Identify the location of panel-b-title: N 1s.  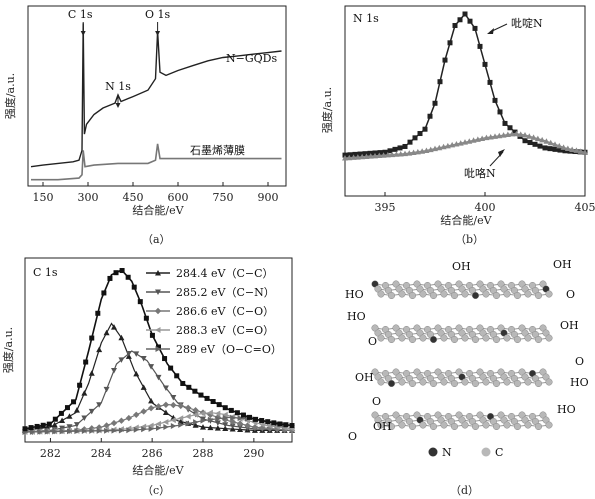
(366, 18).